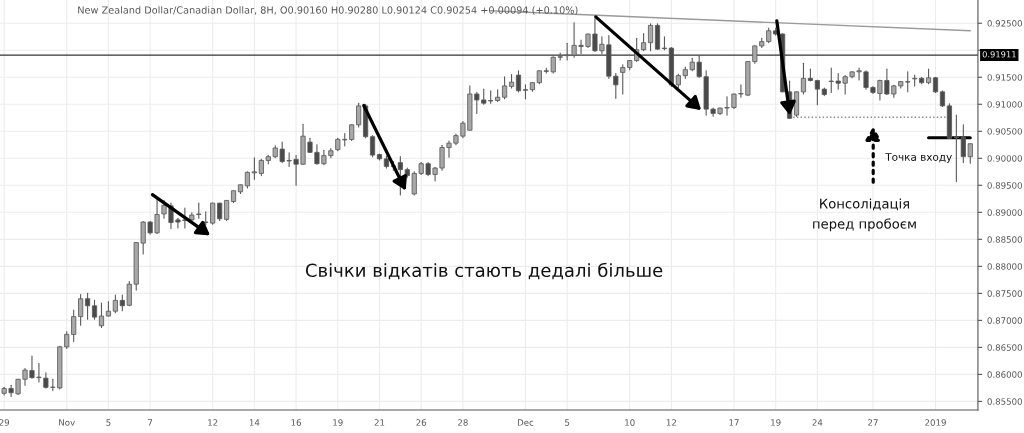  I want to click on y-tick-label: 0.90000, so click(1004, 158).